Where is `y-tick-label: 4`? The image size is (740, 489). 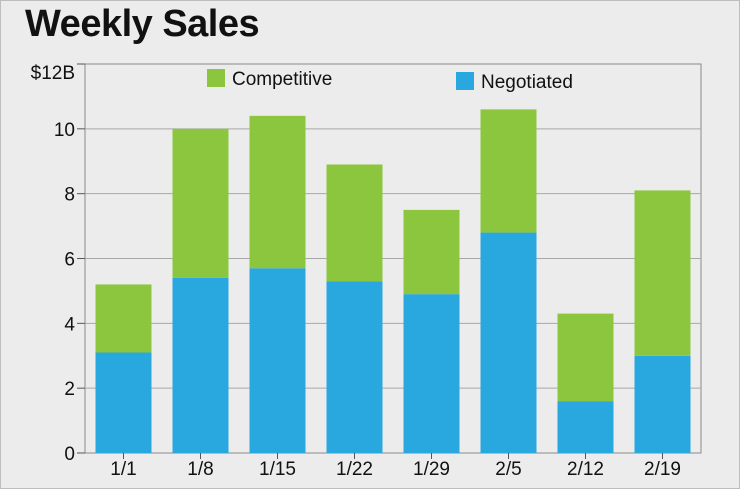 y-tick-label: 4 is located at coordinates (69, 324).